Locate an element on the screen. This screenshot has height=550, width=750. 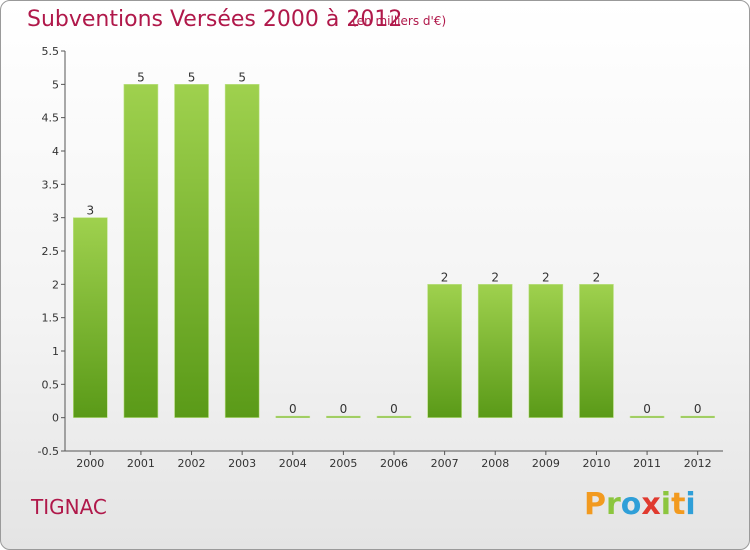
bar-2004 is located at coordinates (293, 416).